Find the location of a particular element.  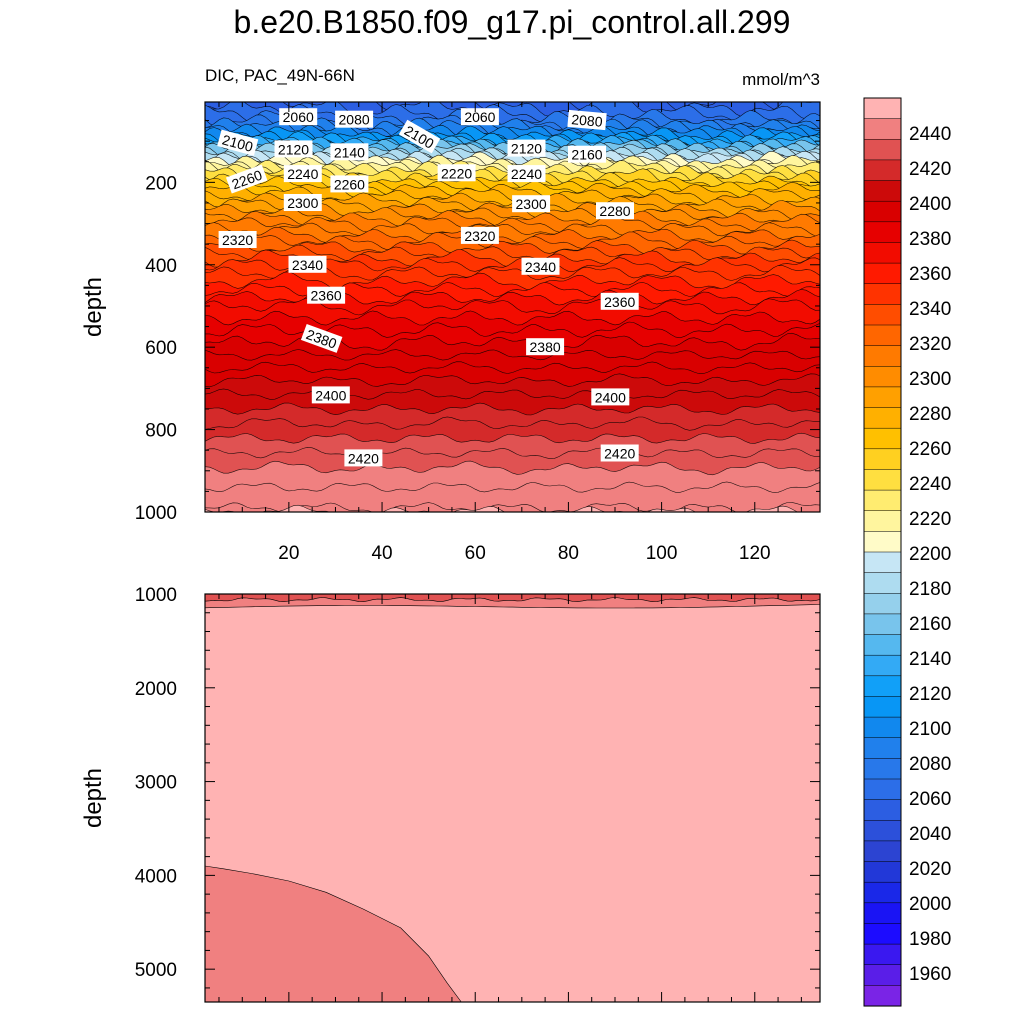

contour-label-text: 2380 is located at coordinates (545, 347).